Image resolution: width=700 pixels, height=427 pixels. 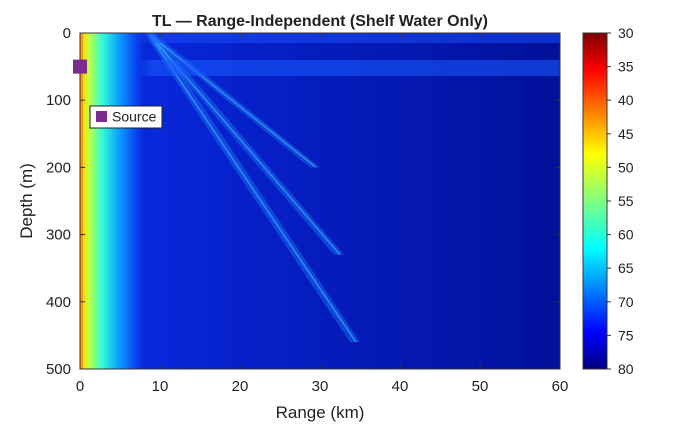 I want to click on y-tick-label: 400, so click(x=58, y=302).